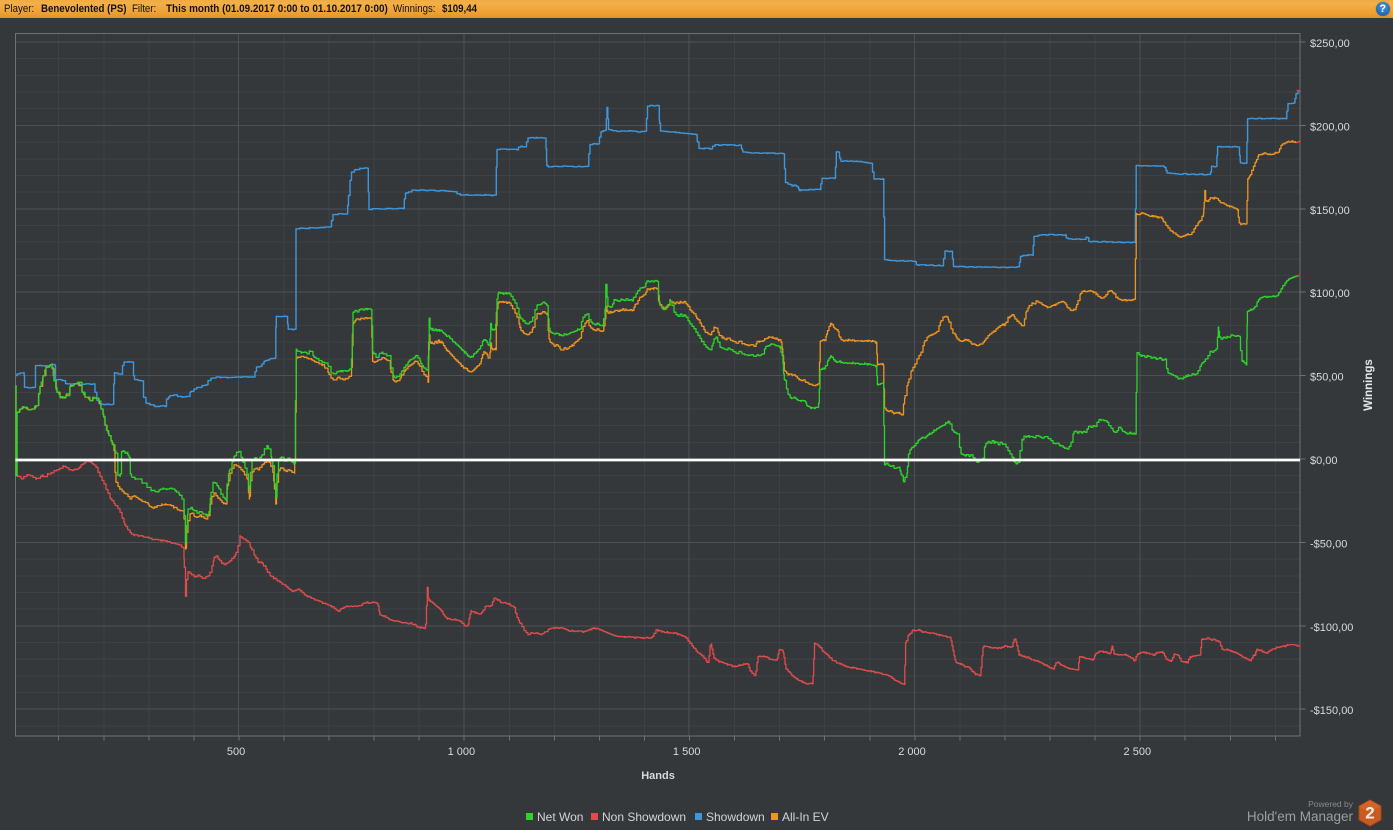 The image size is (1393, 830). What do you see at coordinates (1331, 711) in the screenshot?
I see `svg-text: -$150,00` at bounding box center [1331, 711].